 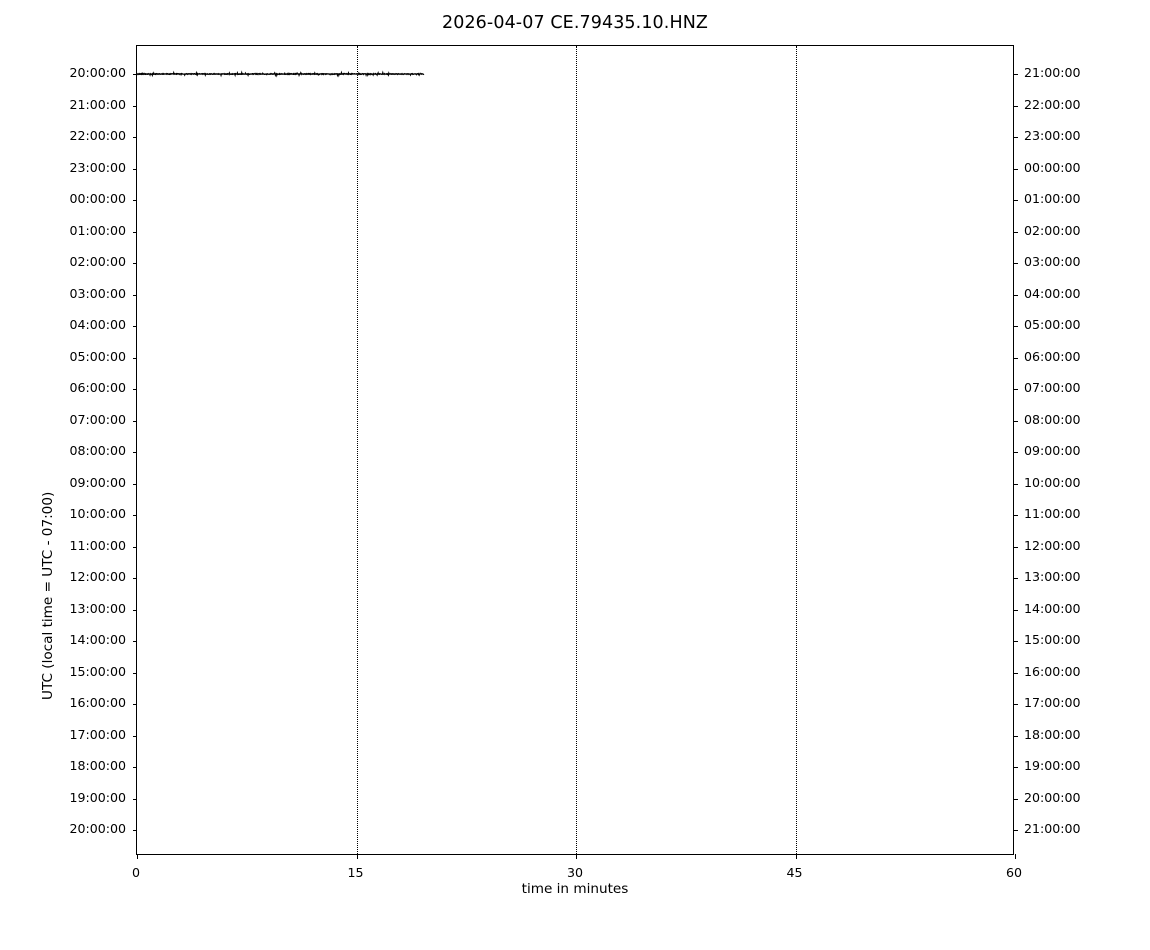 What do you see at coordinates (97, 608) in the screenshot?
I see `y-tick-label-left-17: 13:00:00` at bounding box center [97, 608].